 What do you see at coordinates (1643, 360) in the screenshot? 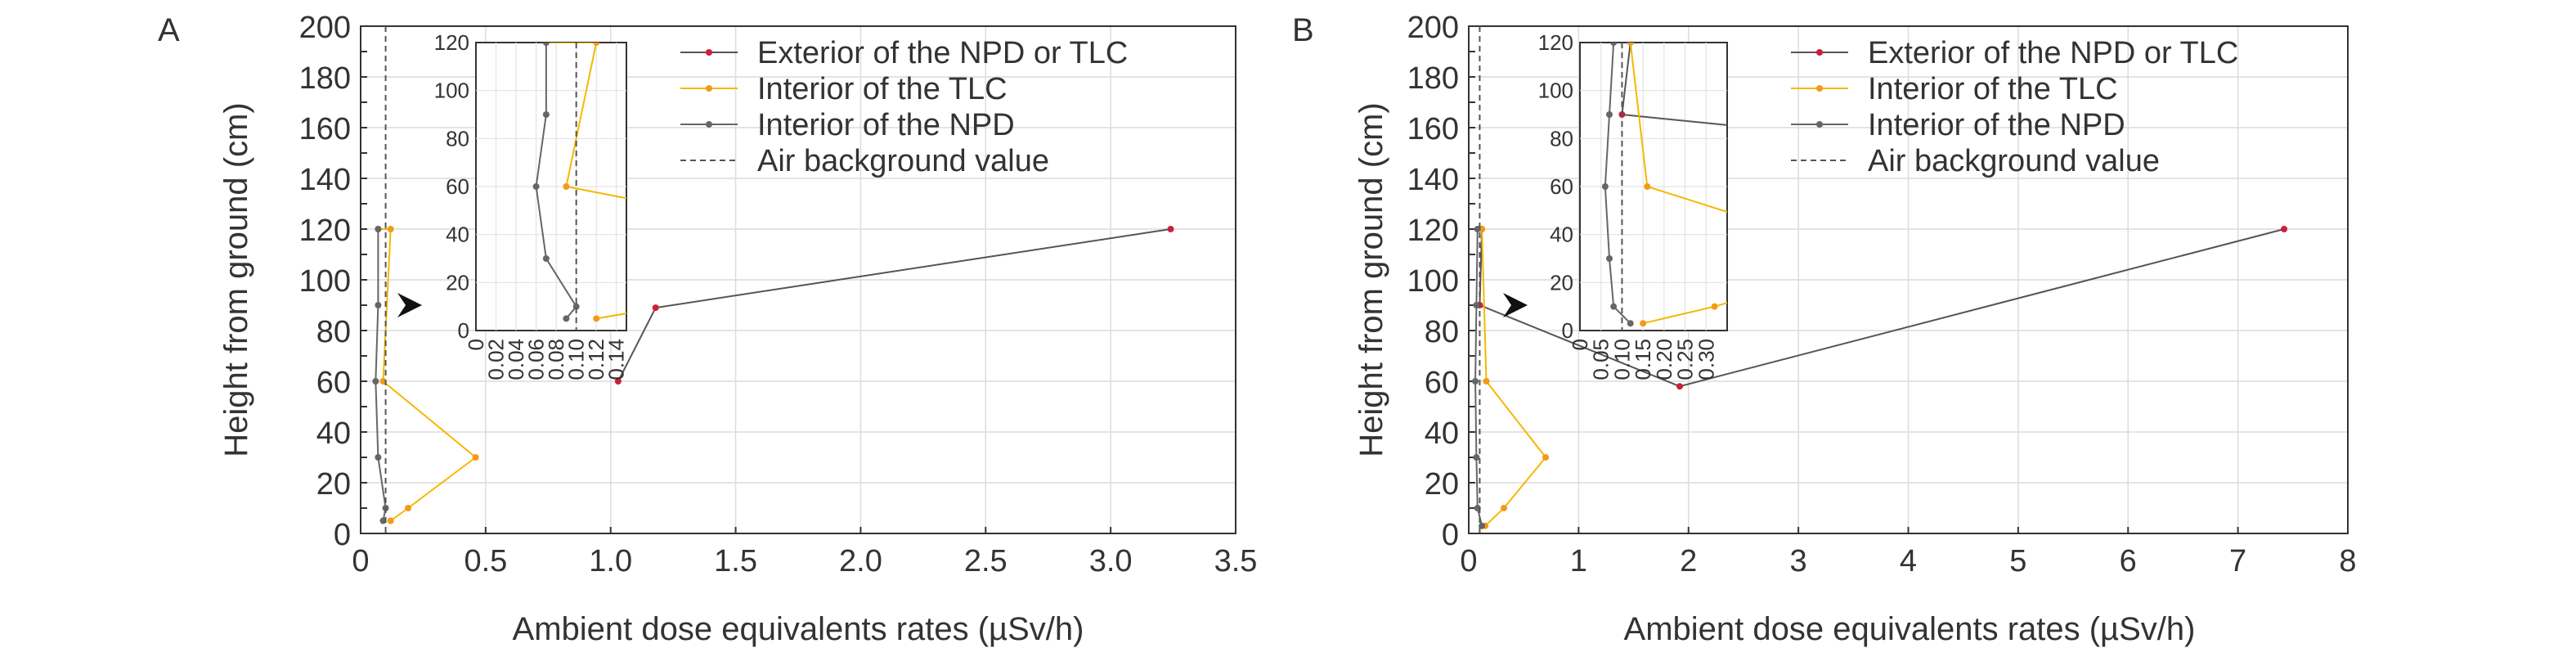
I see `inset-x-ticks-b: 00.050.100.150.200.250.30` at bounding box center [1643, 360].